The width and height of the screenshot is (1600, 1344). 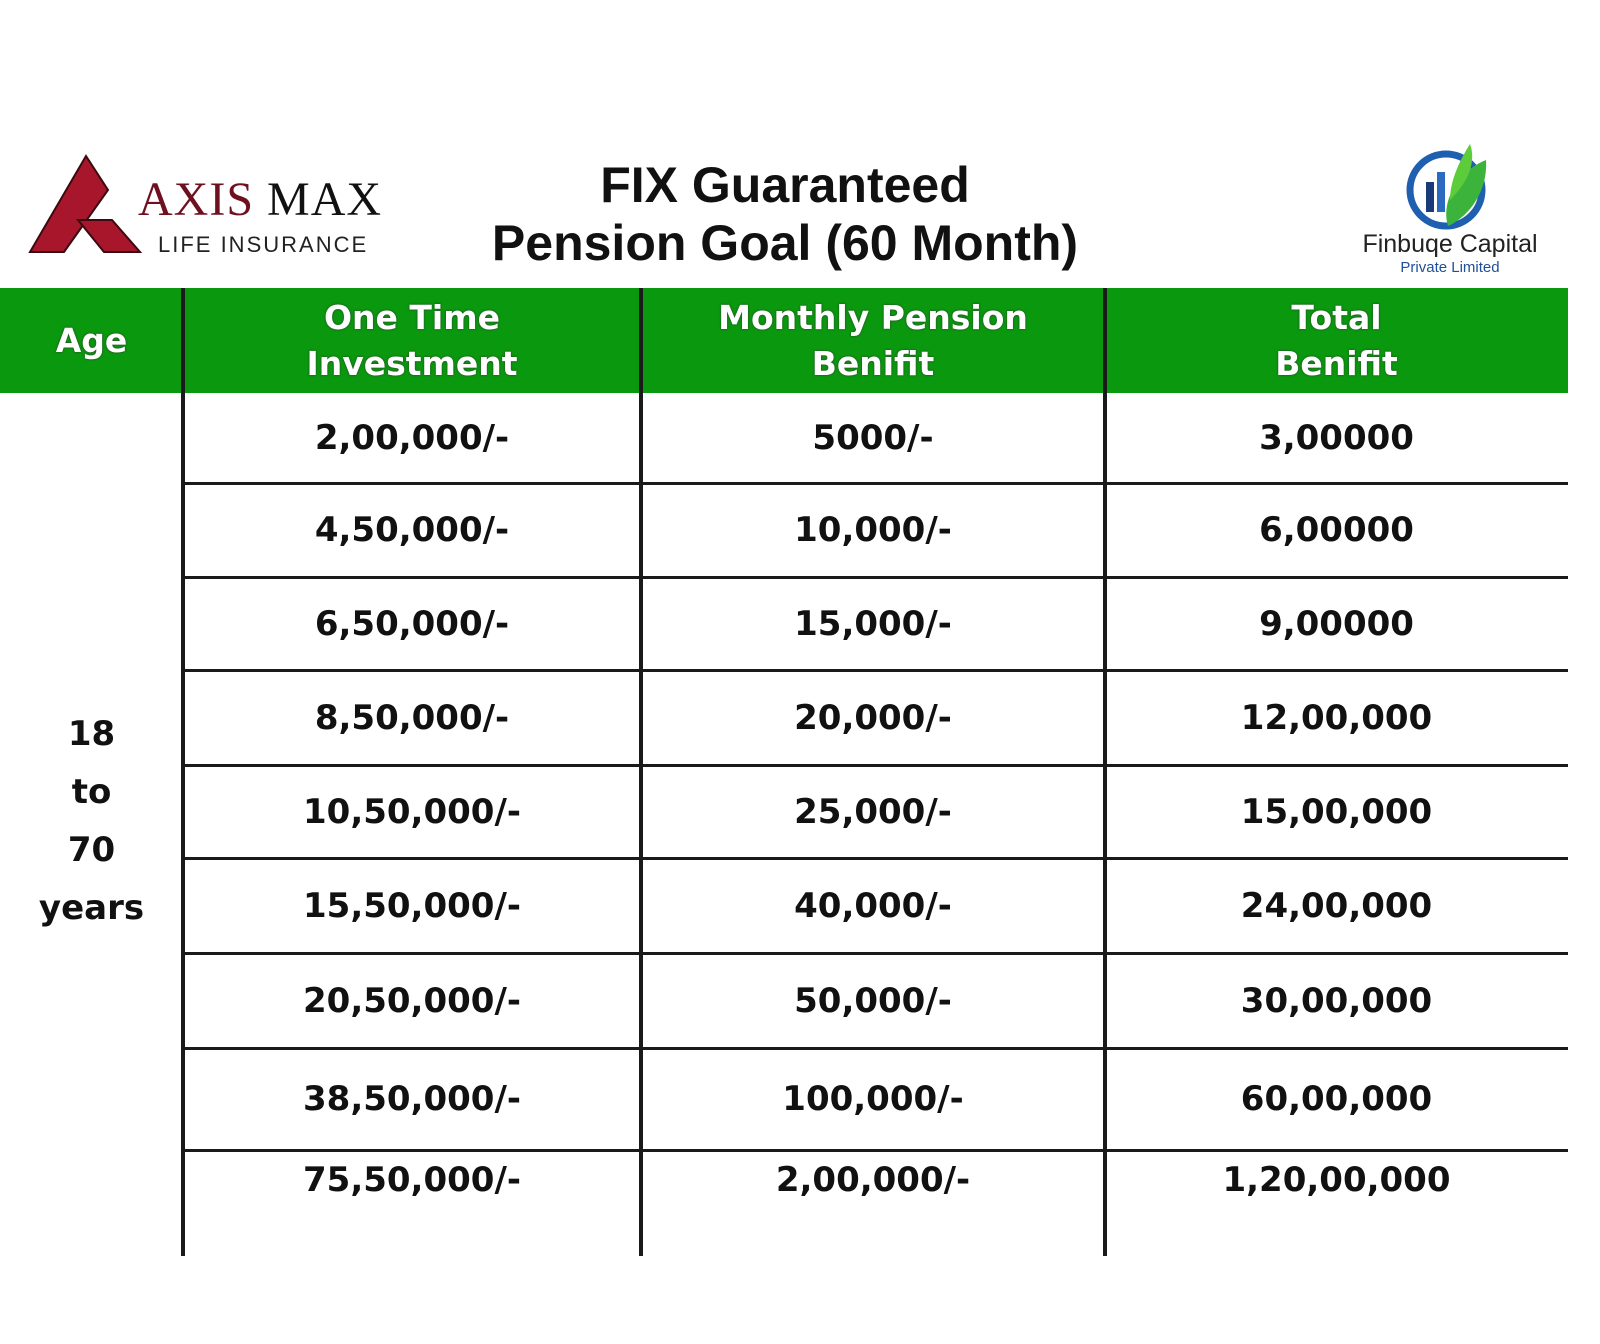 I want to click on finbuqe-logo-mark, so click(x=1446, y=187).